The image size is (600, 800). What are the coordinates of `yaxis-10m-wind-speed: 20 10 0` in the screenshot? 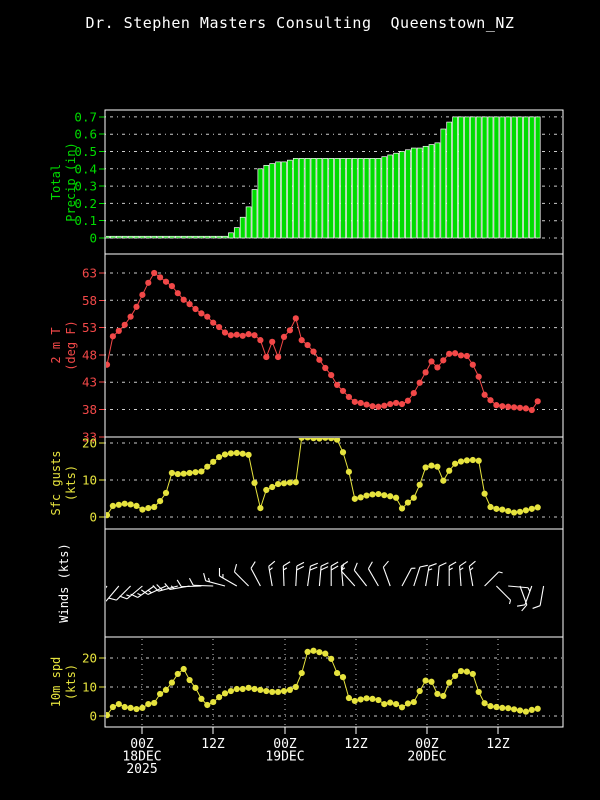 It's located at (93, 687).